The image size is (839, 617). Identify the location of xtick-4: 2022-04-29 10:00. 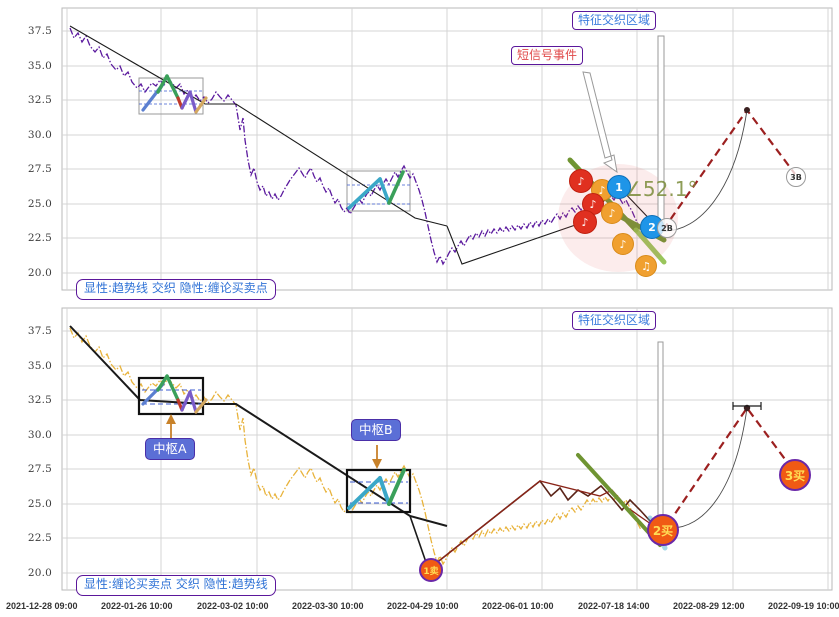
(423, 606).